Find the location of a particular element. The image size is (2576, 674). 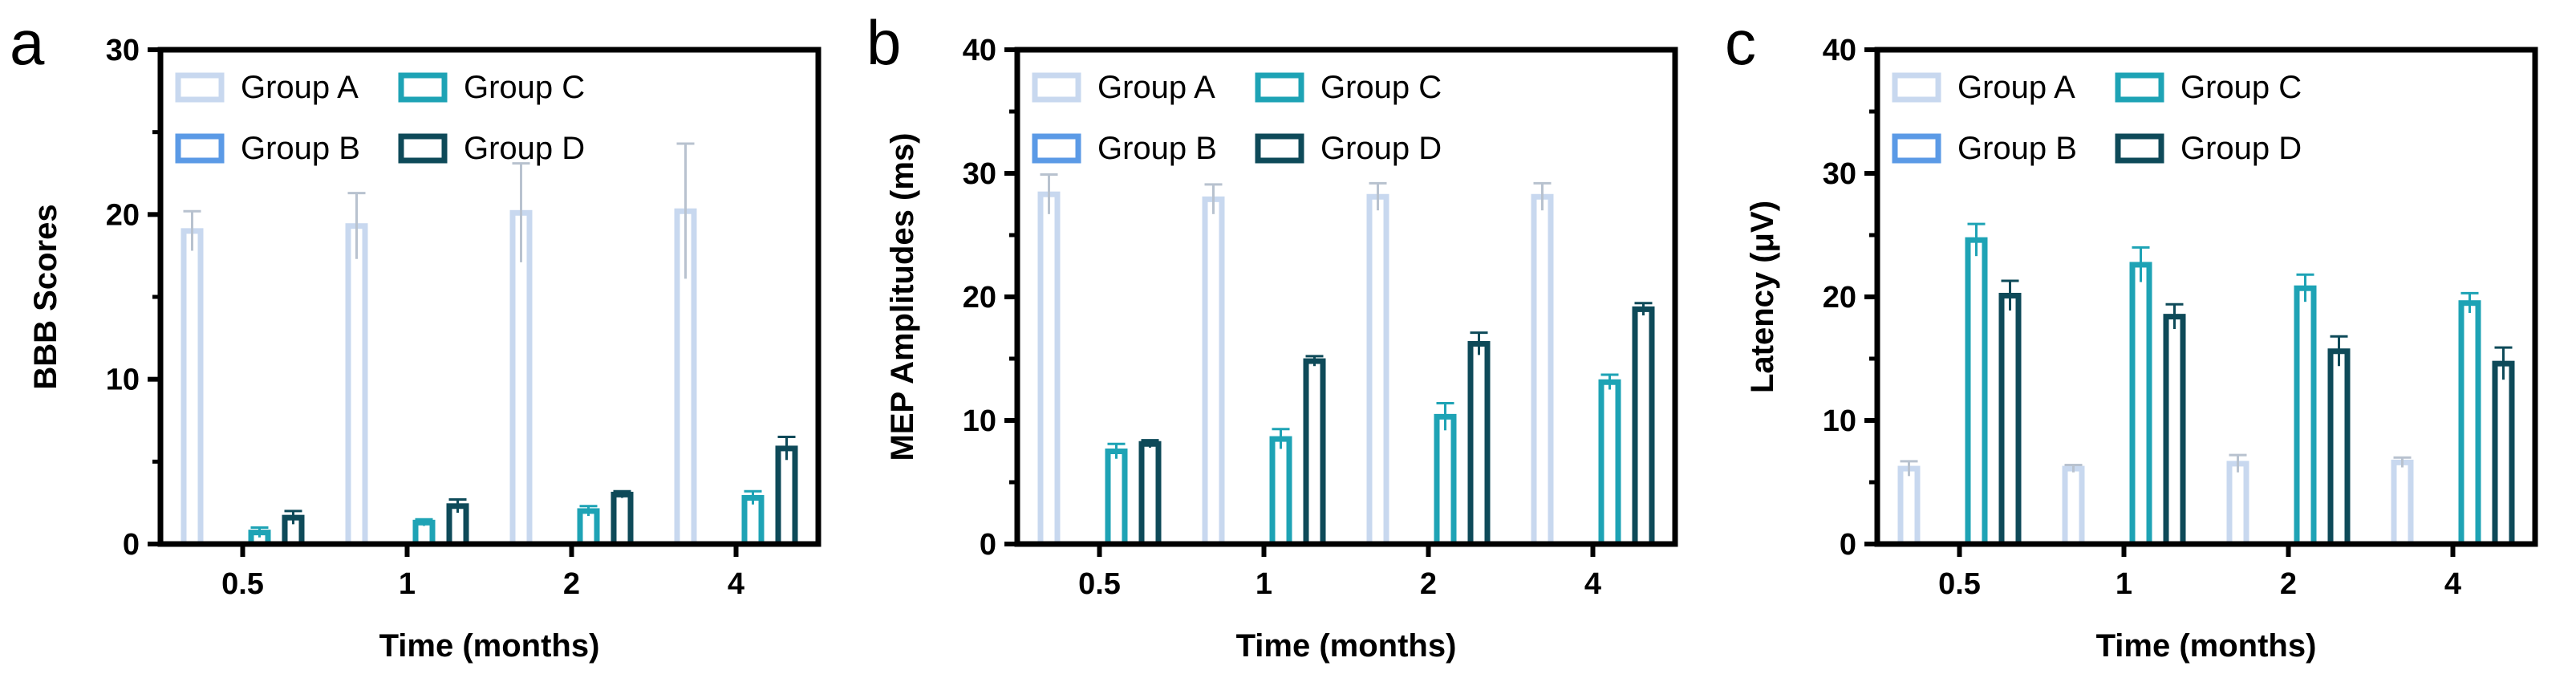

panel-letter: a is located at coordinates (27, 42).